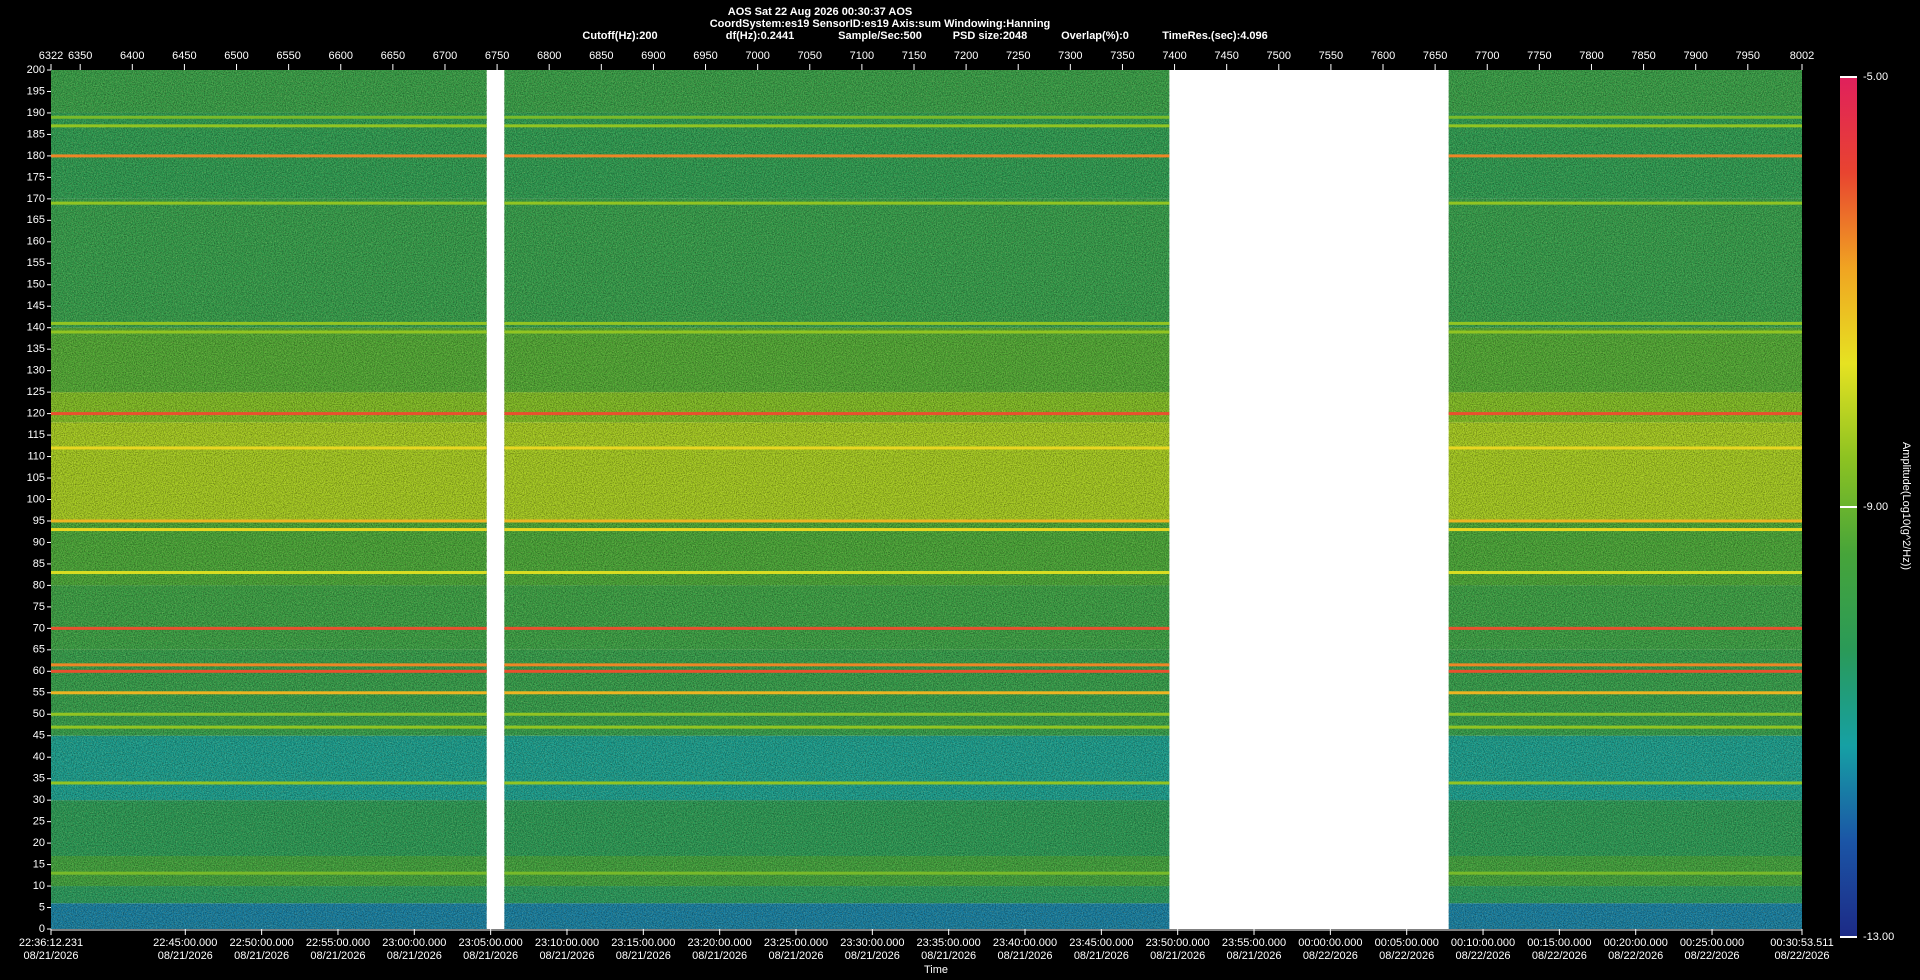 This screenshot has height=980, width=1920. What do you see at coordinates (880, 36) in the screenshot?
I see `parameter: Sample/Sec:500` at bounding box center [880, 36].